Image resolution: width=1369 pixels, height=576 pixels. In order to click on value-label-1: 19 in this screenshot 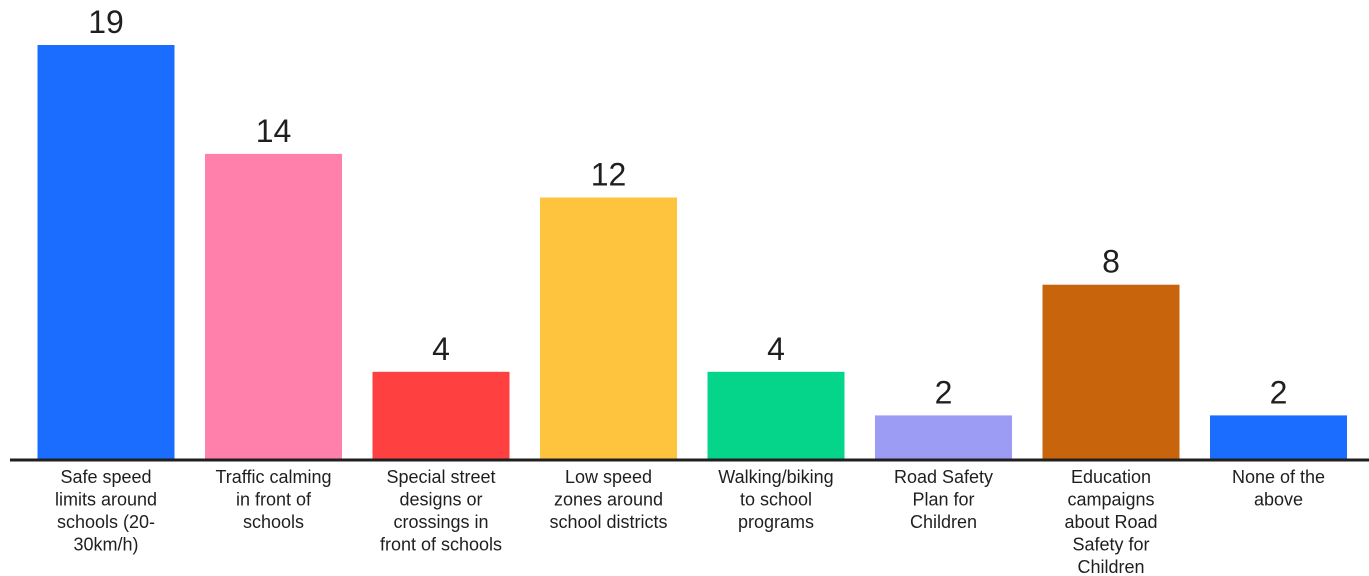, I will do `click(106, 22)`.